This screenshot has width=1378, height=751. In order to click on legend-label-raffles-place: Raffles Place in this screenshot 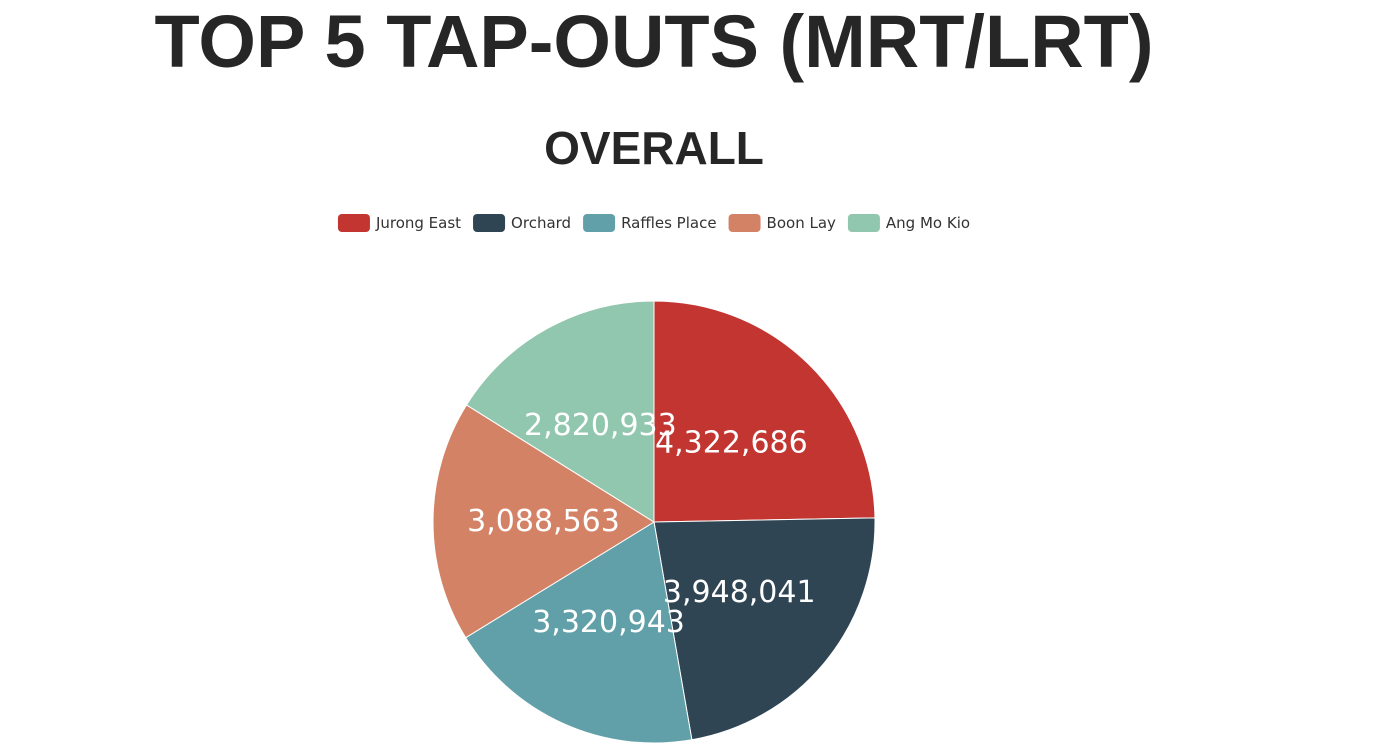, I will do `click(668, 223)`.